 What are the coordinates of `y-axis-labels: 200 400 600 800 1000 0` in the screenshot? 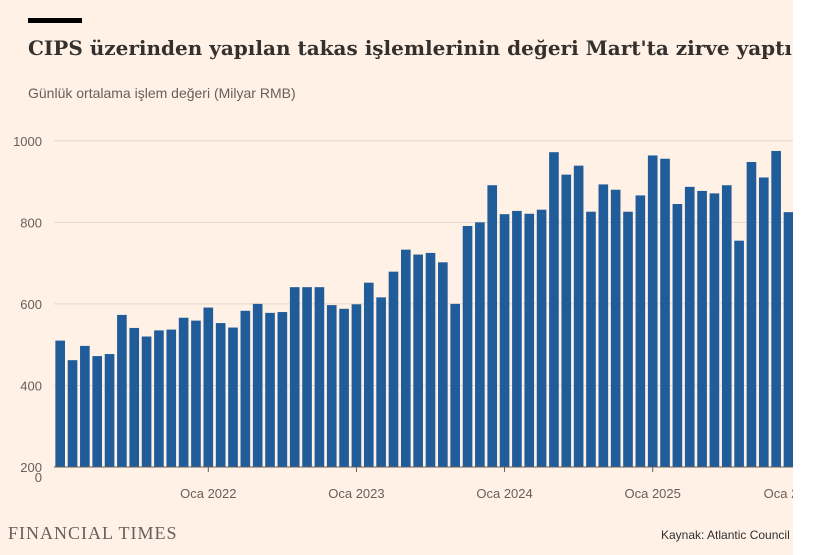 It's located at (27, 309).